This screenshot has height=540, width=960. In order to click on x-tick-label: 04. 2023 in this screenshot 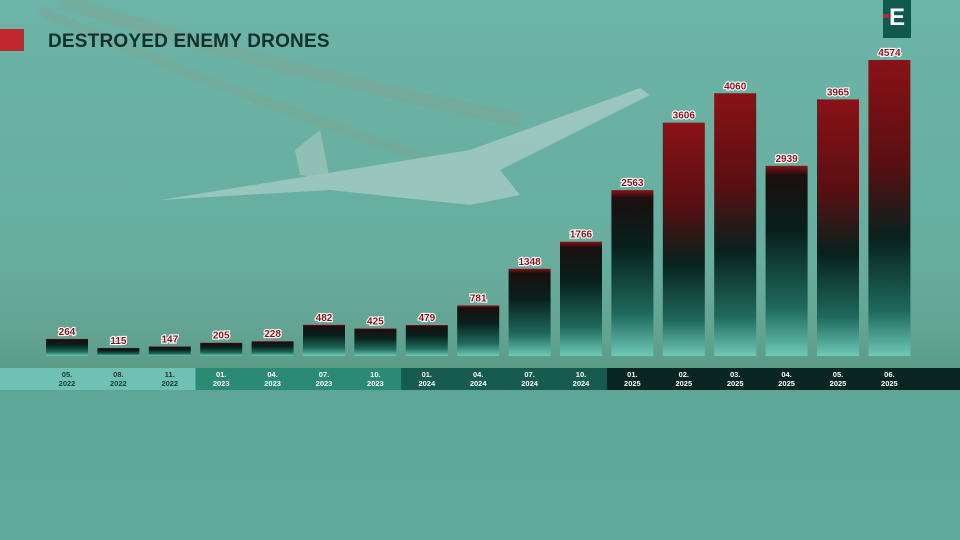, I will do `click(272, 379)`.